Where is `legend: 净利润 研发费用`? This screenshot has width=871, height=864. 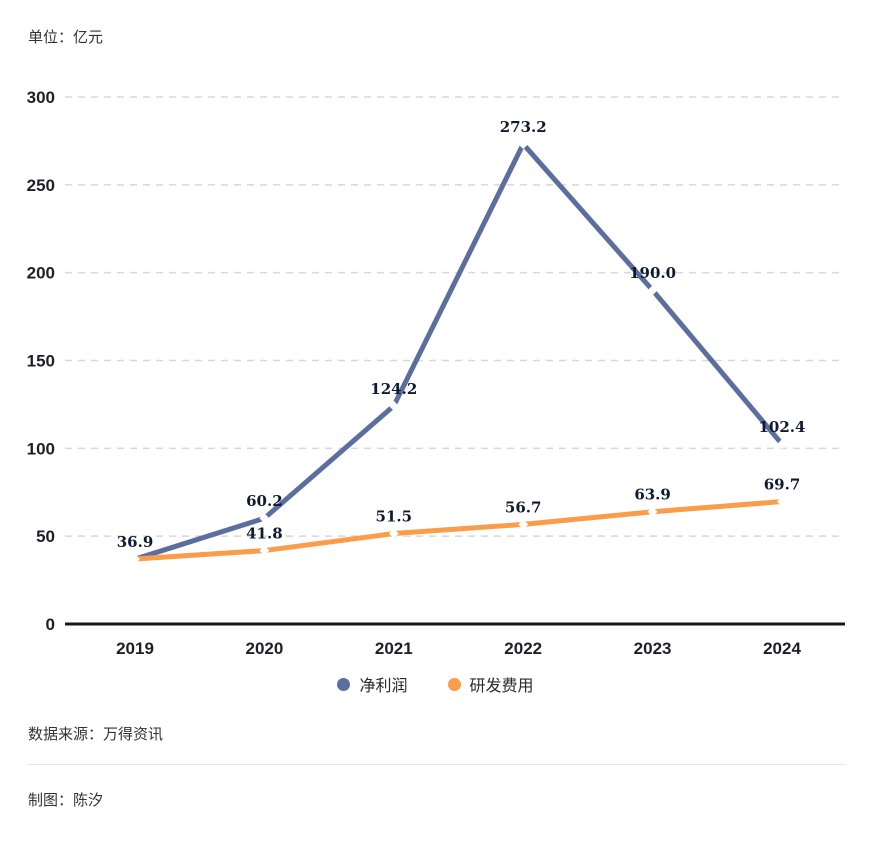 legend: 净利润 研发费用 is located at coordinates (435, 684).